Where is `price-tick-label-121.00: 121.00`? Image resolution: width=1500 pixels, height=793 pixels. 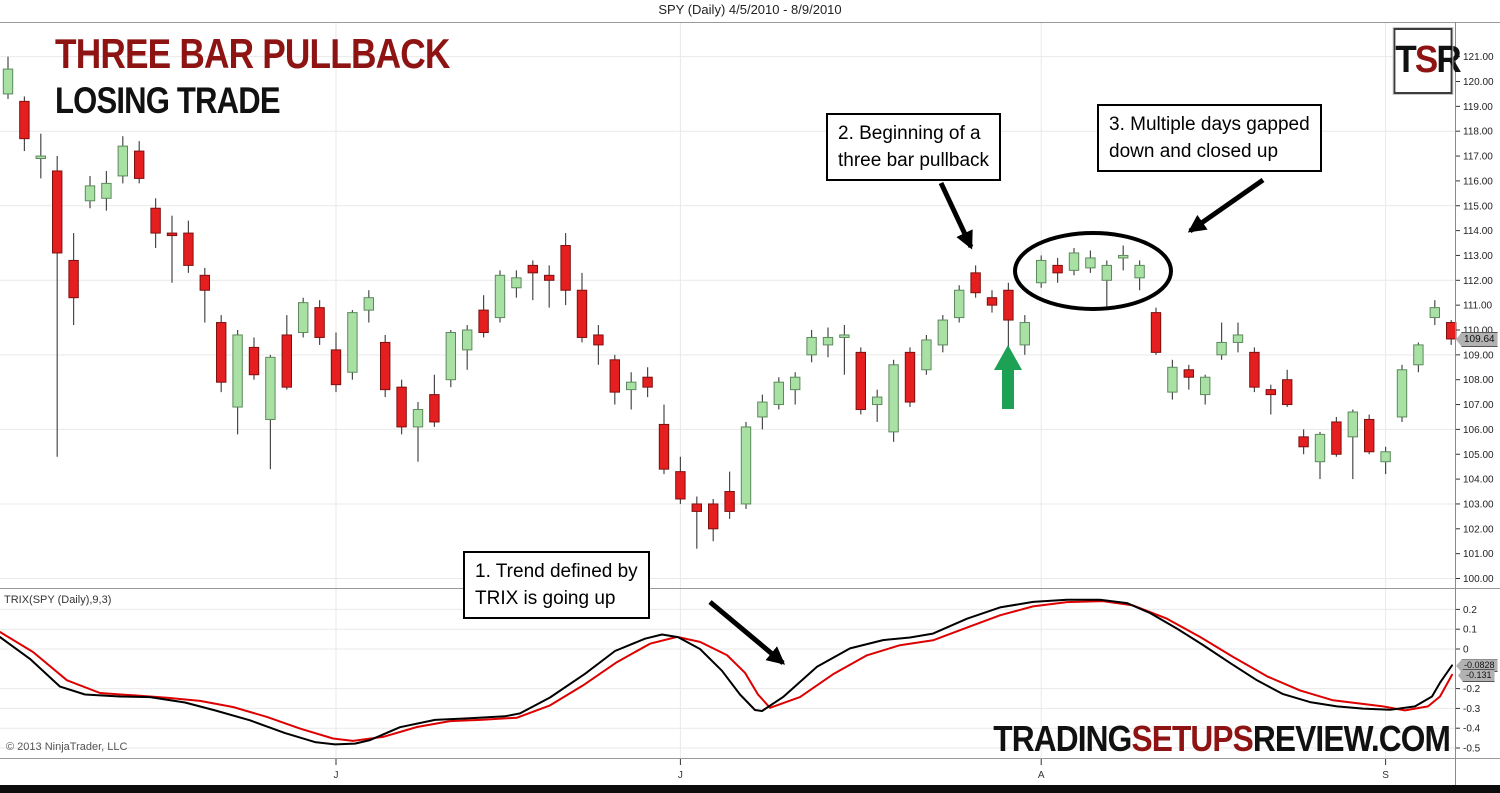
price-tick-label-121.00: 121.00 is located at coordinates (1478, 57).